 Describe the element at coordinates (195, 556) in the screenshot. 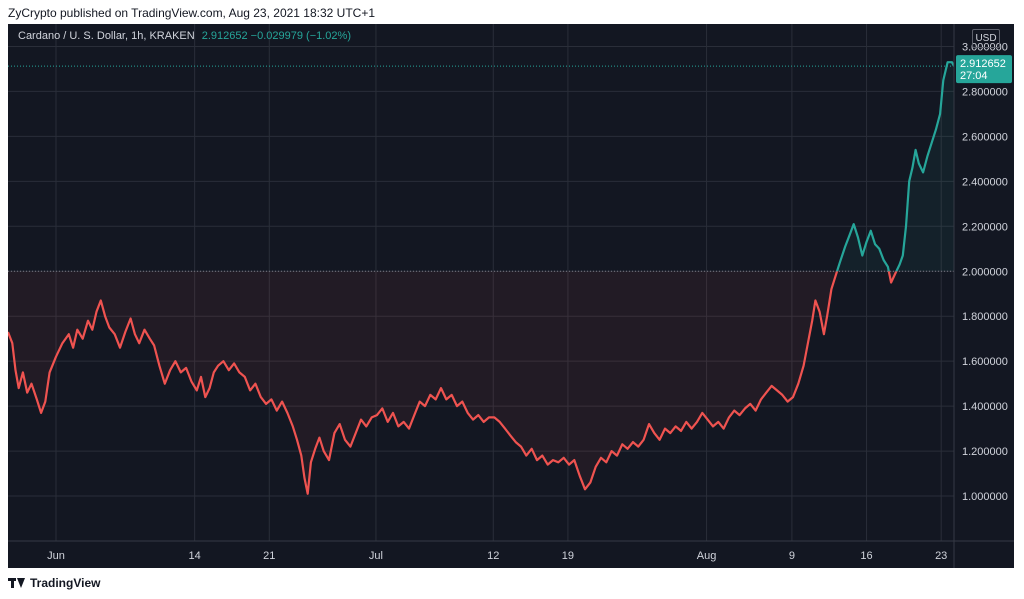

I see `x-tick-label: 14` at that location.